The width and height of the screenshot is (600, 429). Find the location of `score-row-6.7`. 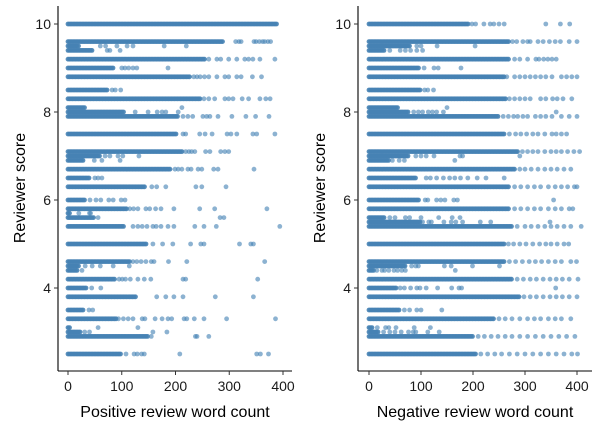

score-row-6.7 is located at coordinates (161, 169).